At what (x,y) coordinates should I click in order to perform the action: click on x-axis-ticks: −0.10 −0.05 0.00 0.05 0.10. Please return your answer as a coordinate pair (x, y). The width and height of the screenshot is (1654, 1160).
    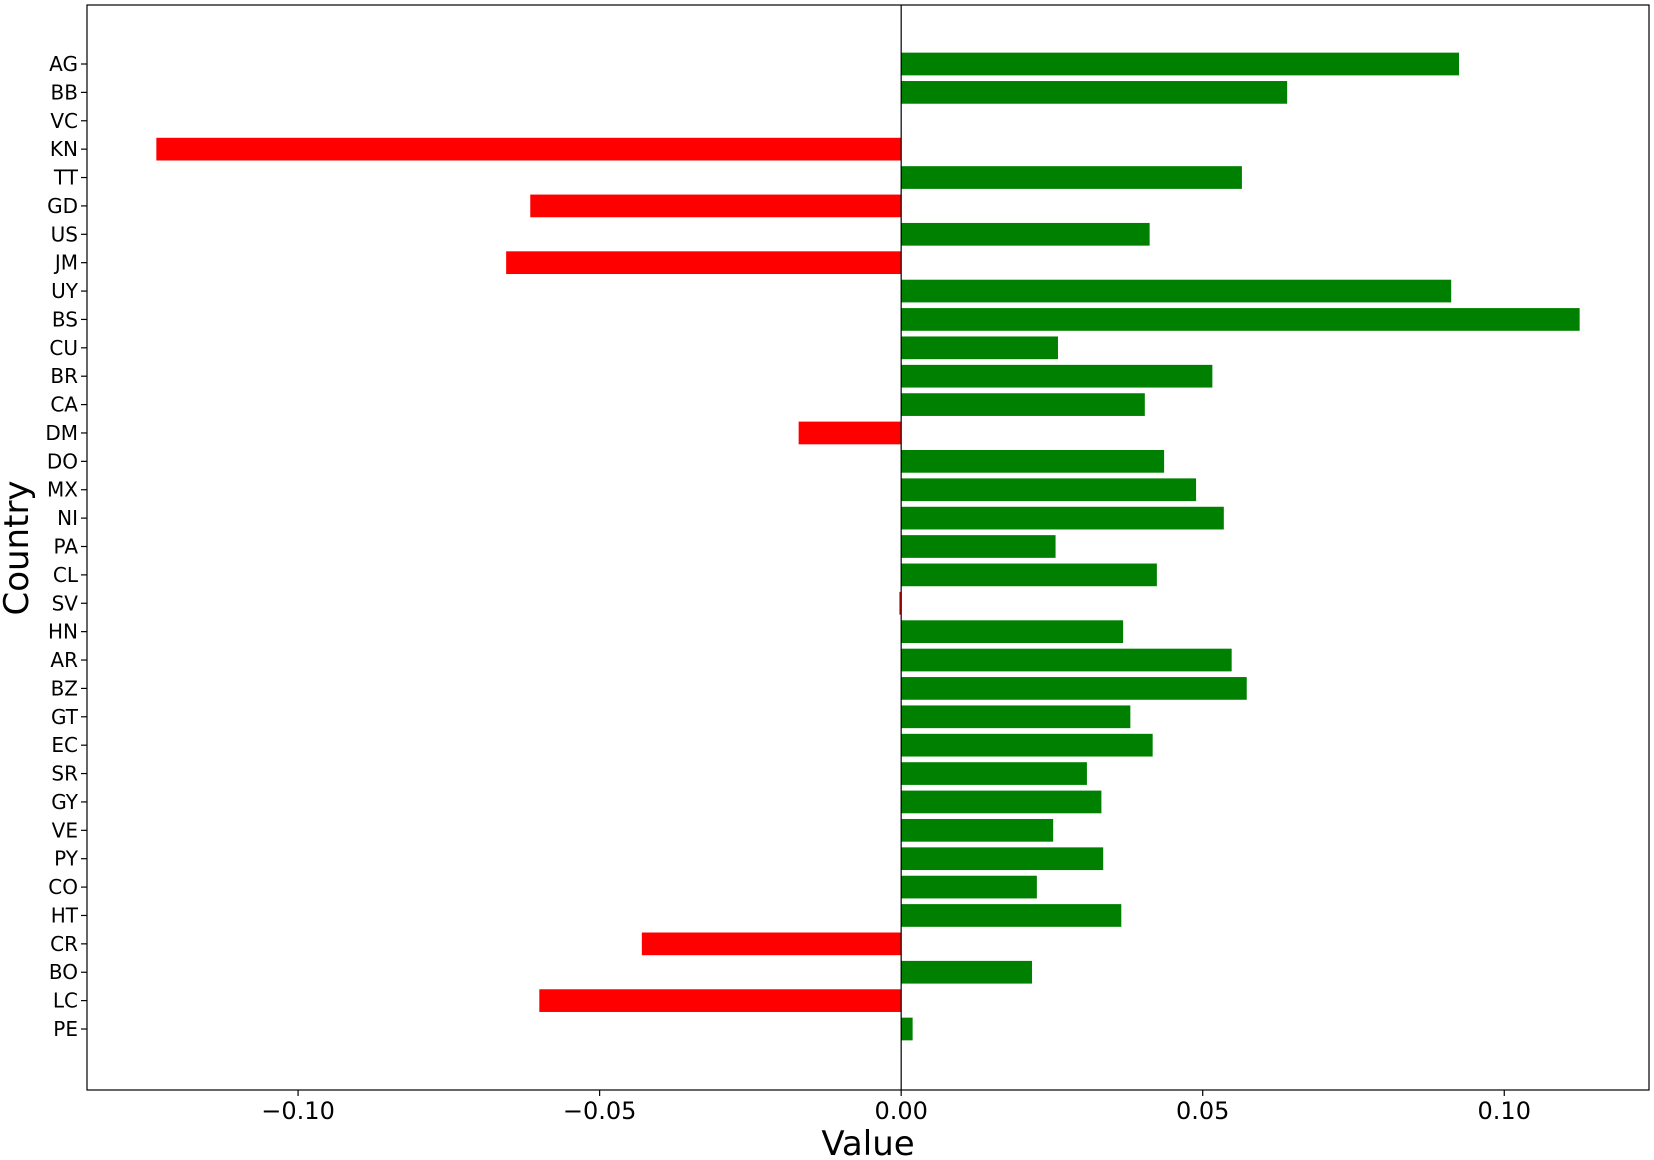
    Looking at the image, I should click on (896, 1107).